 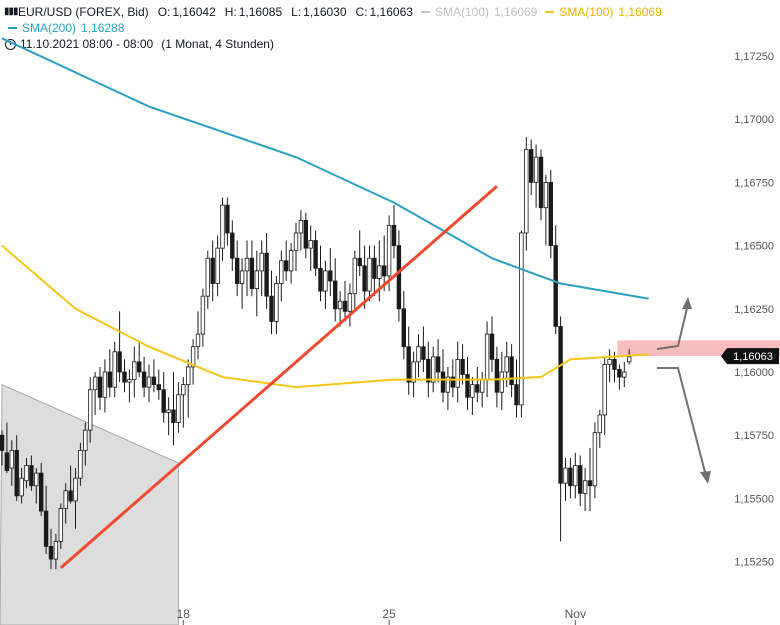 What do you see at coordinates (381, 616) in the screenshot?
I see `time-axis: 18 25 Nov` at bounding box center [381, 616].